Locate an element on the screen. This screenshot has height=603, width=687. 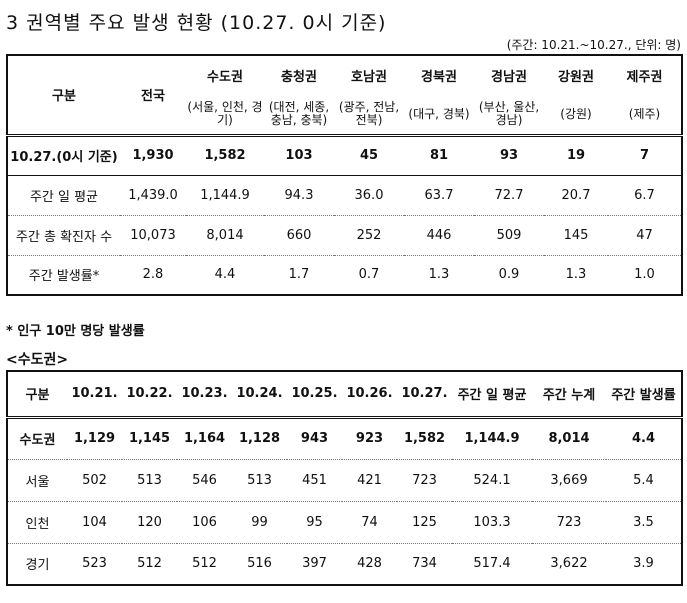
cell: 1,128 is located at coordinates (259, 437).